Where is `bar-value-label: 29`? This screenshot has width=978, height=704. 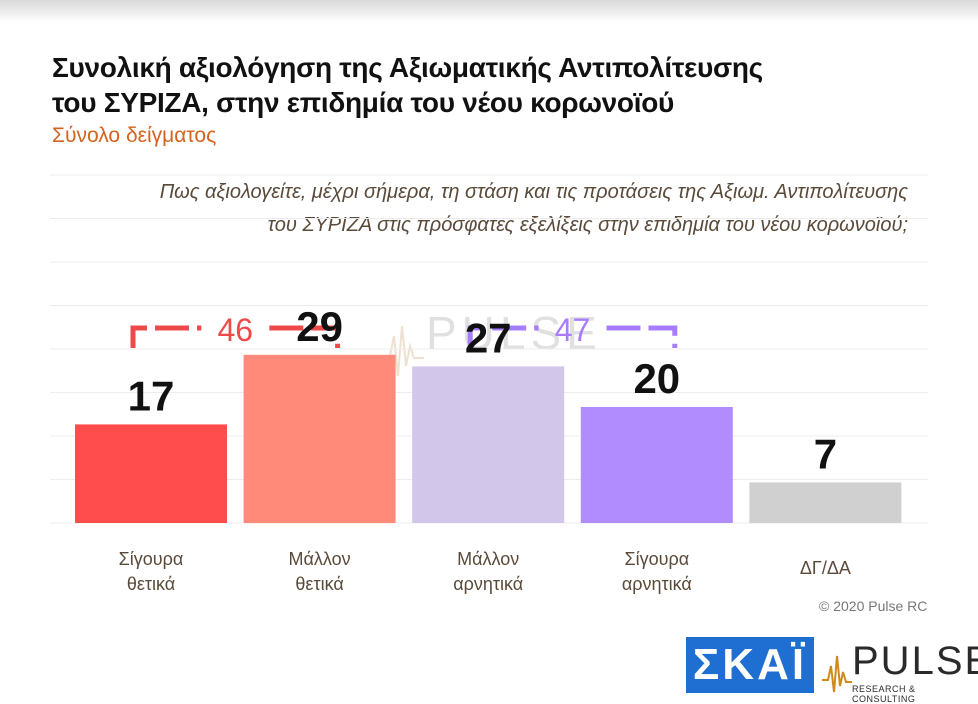 bar-value-label: 29 is located at coordinates (319, 326).